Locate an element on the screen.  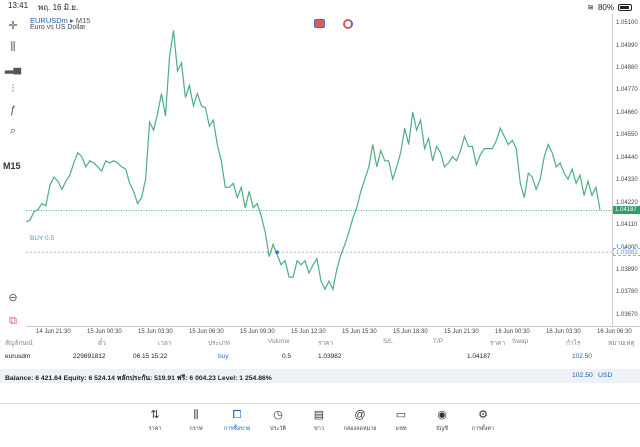
battery-icon is located at coordinates (625, 7).